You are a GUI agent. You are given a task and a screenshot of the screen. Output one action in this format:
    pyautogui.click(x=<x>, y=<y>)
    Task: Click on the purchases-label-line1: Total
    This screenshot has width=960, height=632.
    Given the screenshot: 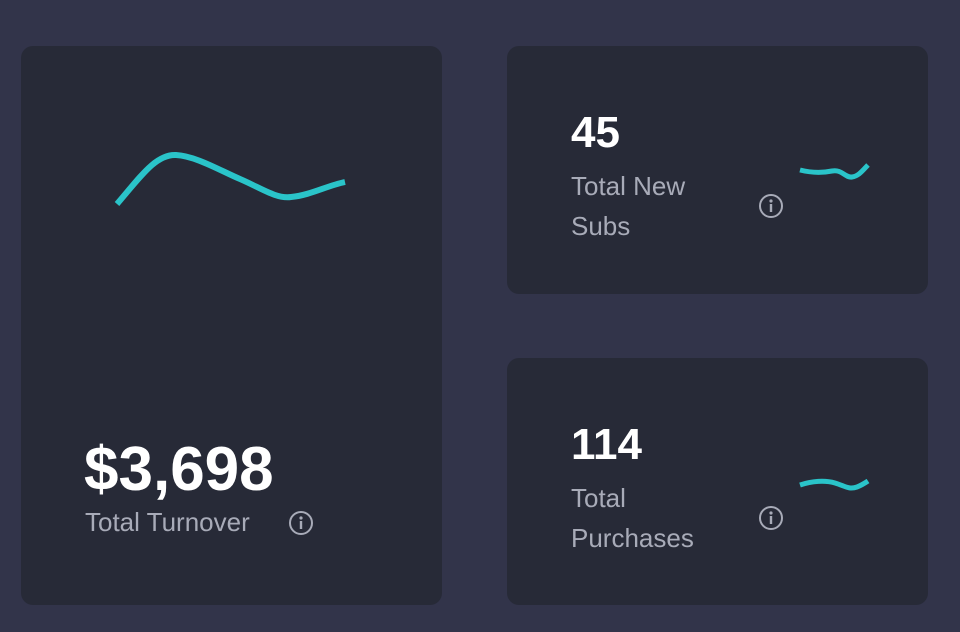 What is the action you would take?
    pyautogui.click(x=598, y=498)
    